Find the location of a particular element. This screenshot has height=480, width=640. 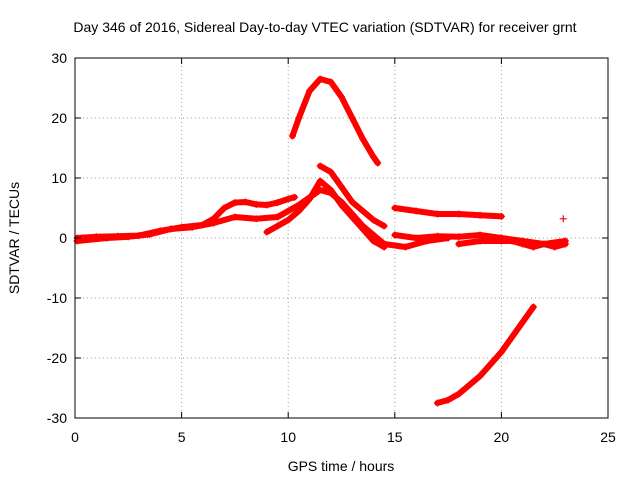

x-tick-label: 10 is located at coordinates (288, 437).